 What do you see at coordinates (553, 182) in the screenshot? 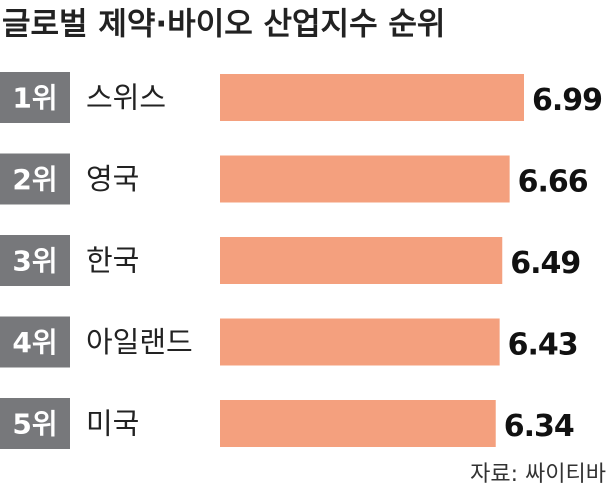
I see `value-label: 6.66` at bounding box center [553, 182].